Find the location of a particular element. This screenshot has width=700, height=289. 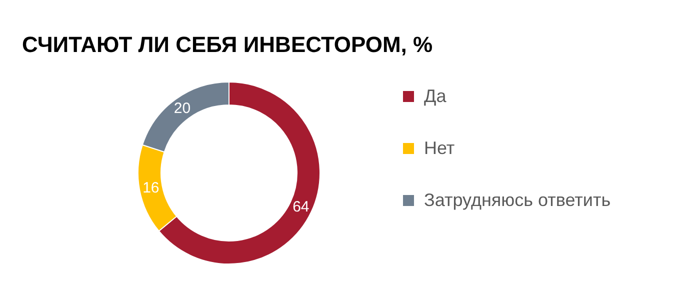

legend-label: Нет is located at coordinates (439, 148).